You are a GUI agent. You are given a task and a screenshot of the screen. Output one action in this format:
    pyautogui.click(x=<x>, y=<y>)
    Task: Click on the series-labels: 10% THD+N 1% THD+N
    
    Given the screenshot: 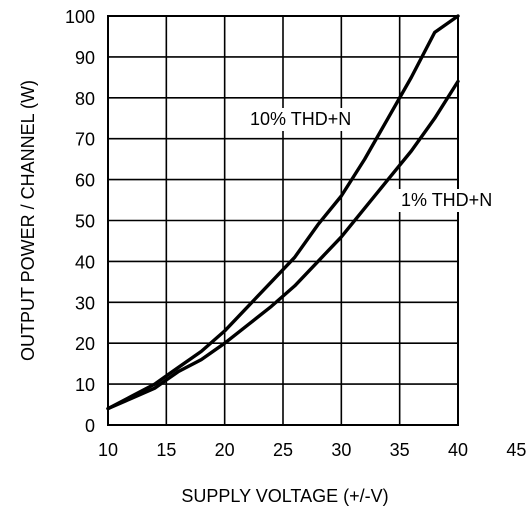 What is the action you would take?
    pyautogui.click(x=381, y=160)
    